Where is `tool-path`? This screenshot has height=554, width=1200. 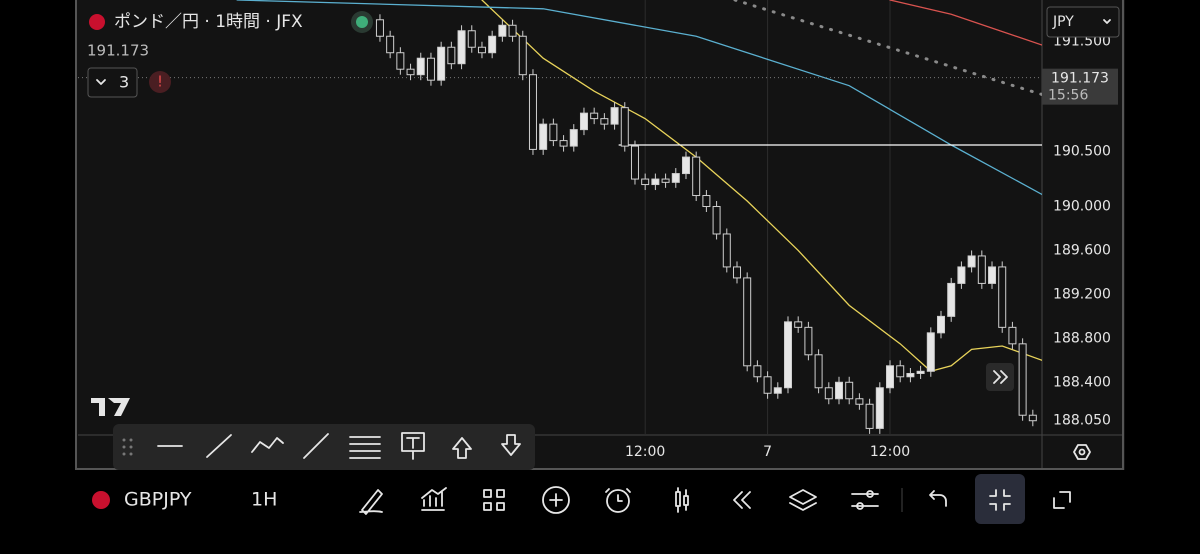
tool-path is located at coordinates (267, 445).